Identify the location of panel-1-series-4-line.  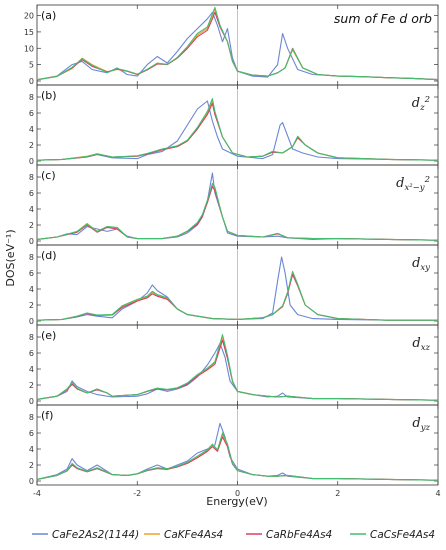
(237, 43).